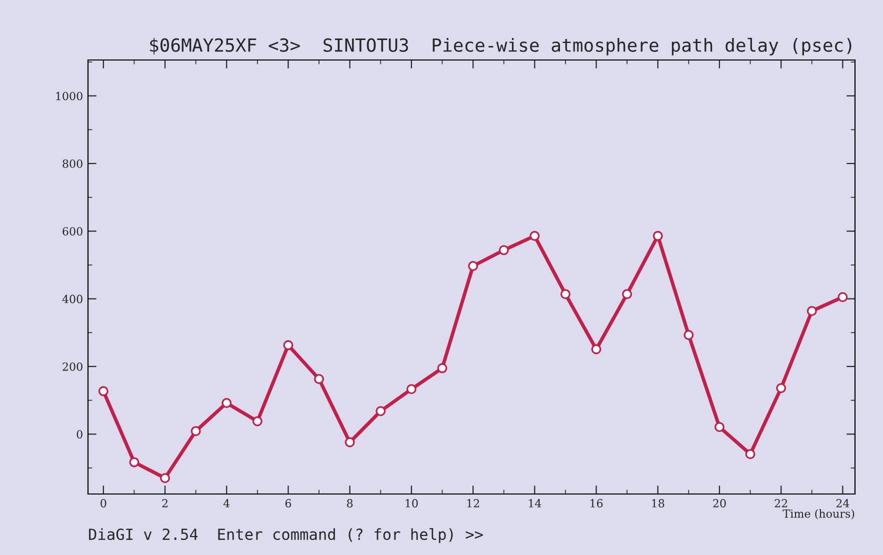 The width and height of the screenshot is (883, 555). Describe the element at coordinates (781, 503) in the screenshot. I see `x-tick-label: 22` at that location.